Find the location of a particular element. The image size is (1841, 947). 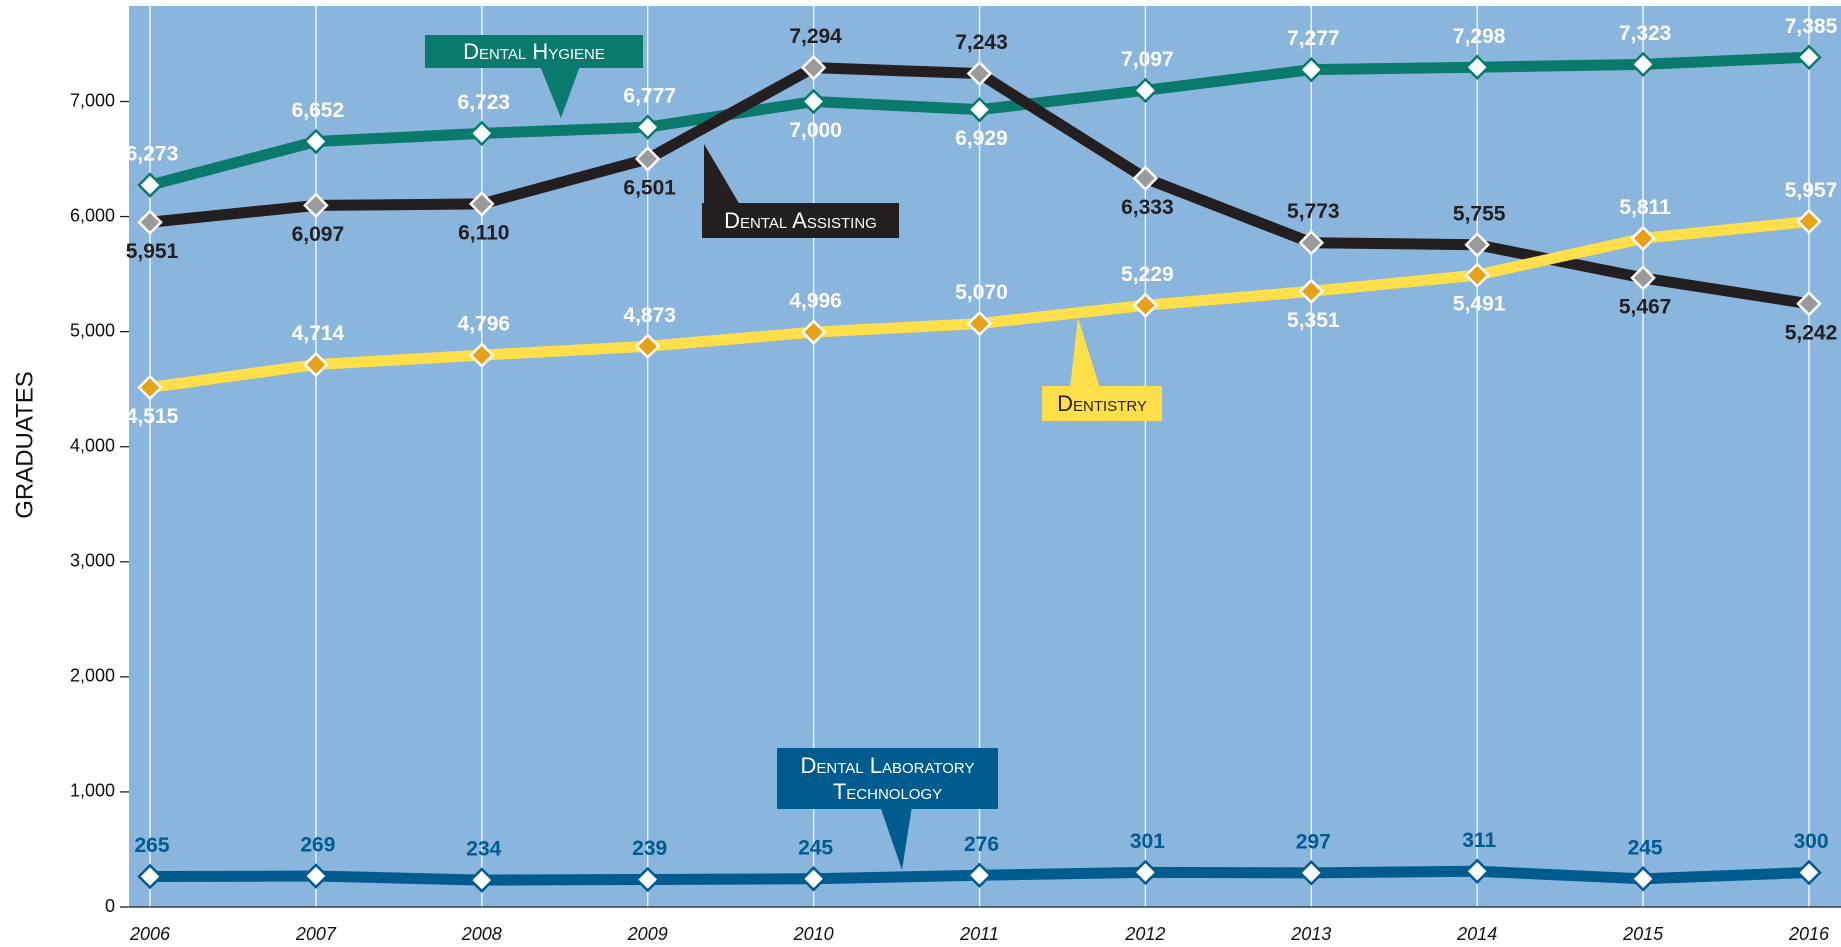

data-label: 7,385 is located at coordinates (1811, 26).